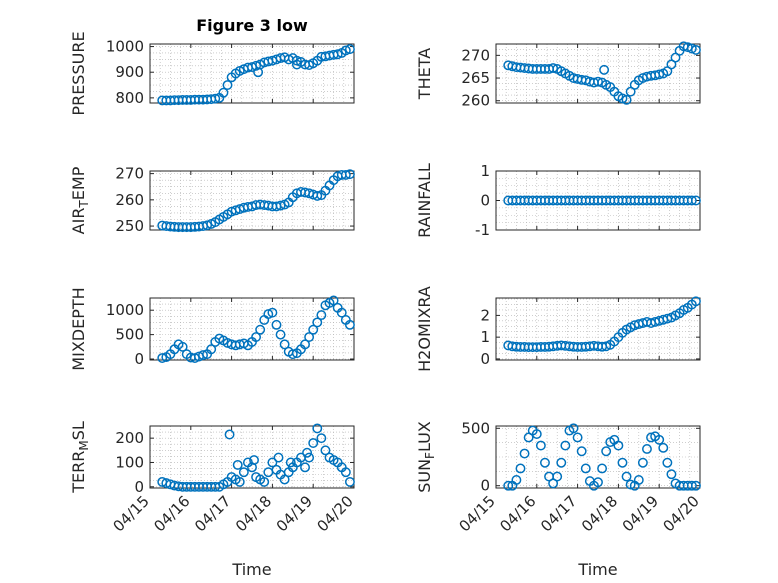  What do you see at coordinates (517, 513) in the screenshot?
I see `x-tick-label: 04/16` at bounding box center [517, 513].